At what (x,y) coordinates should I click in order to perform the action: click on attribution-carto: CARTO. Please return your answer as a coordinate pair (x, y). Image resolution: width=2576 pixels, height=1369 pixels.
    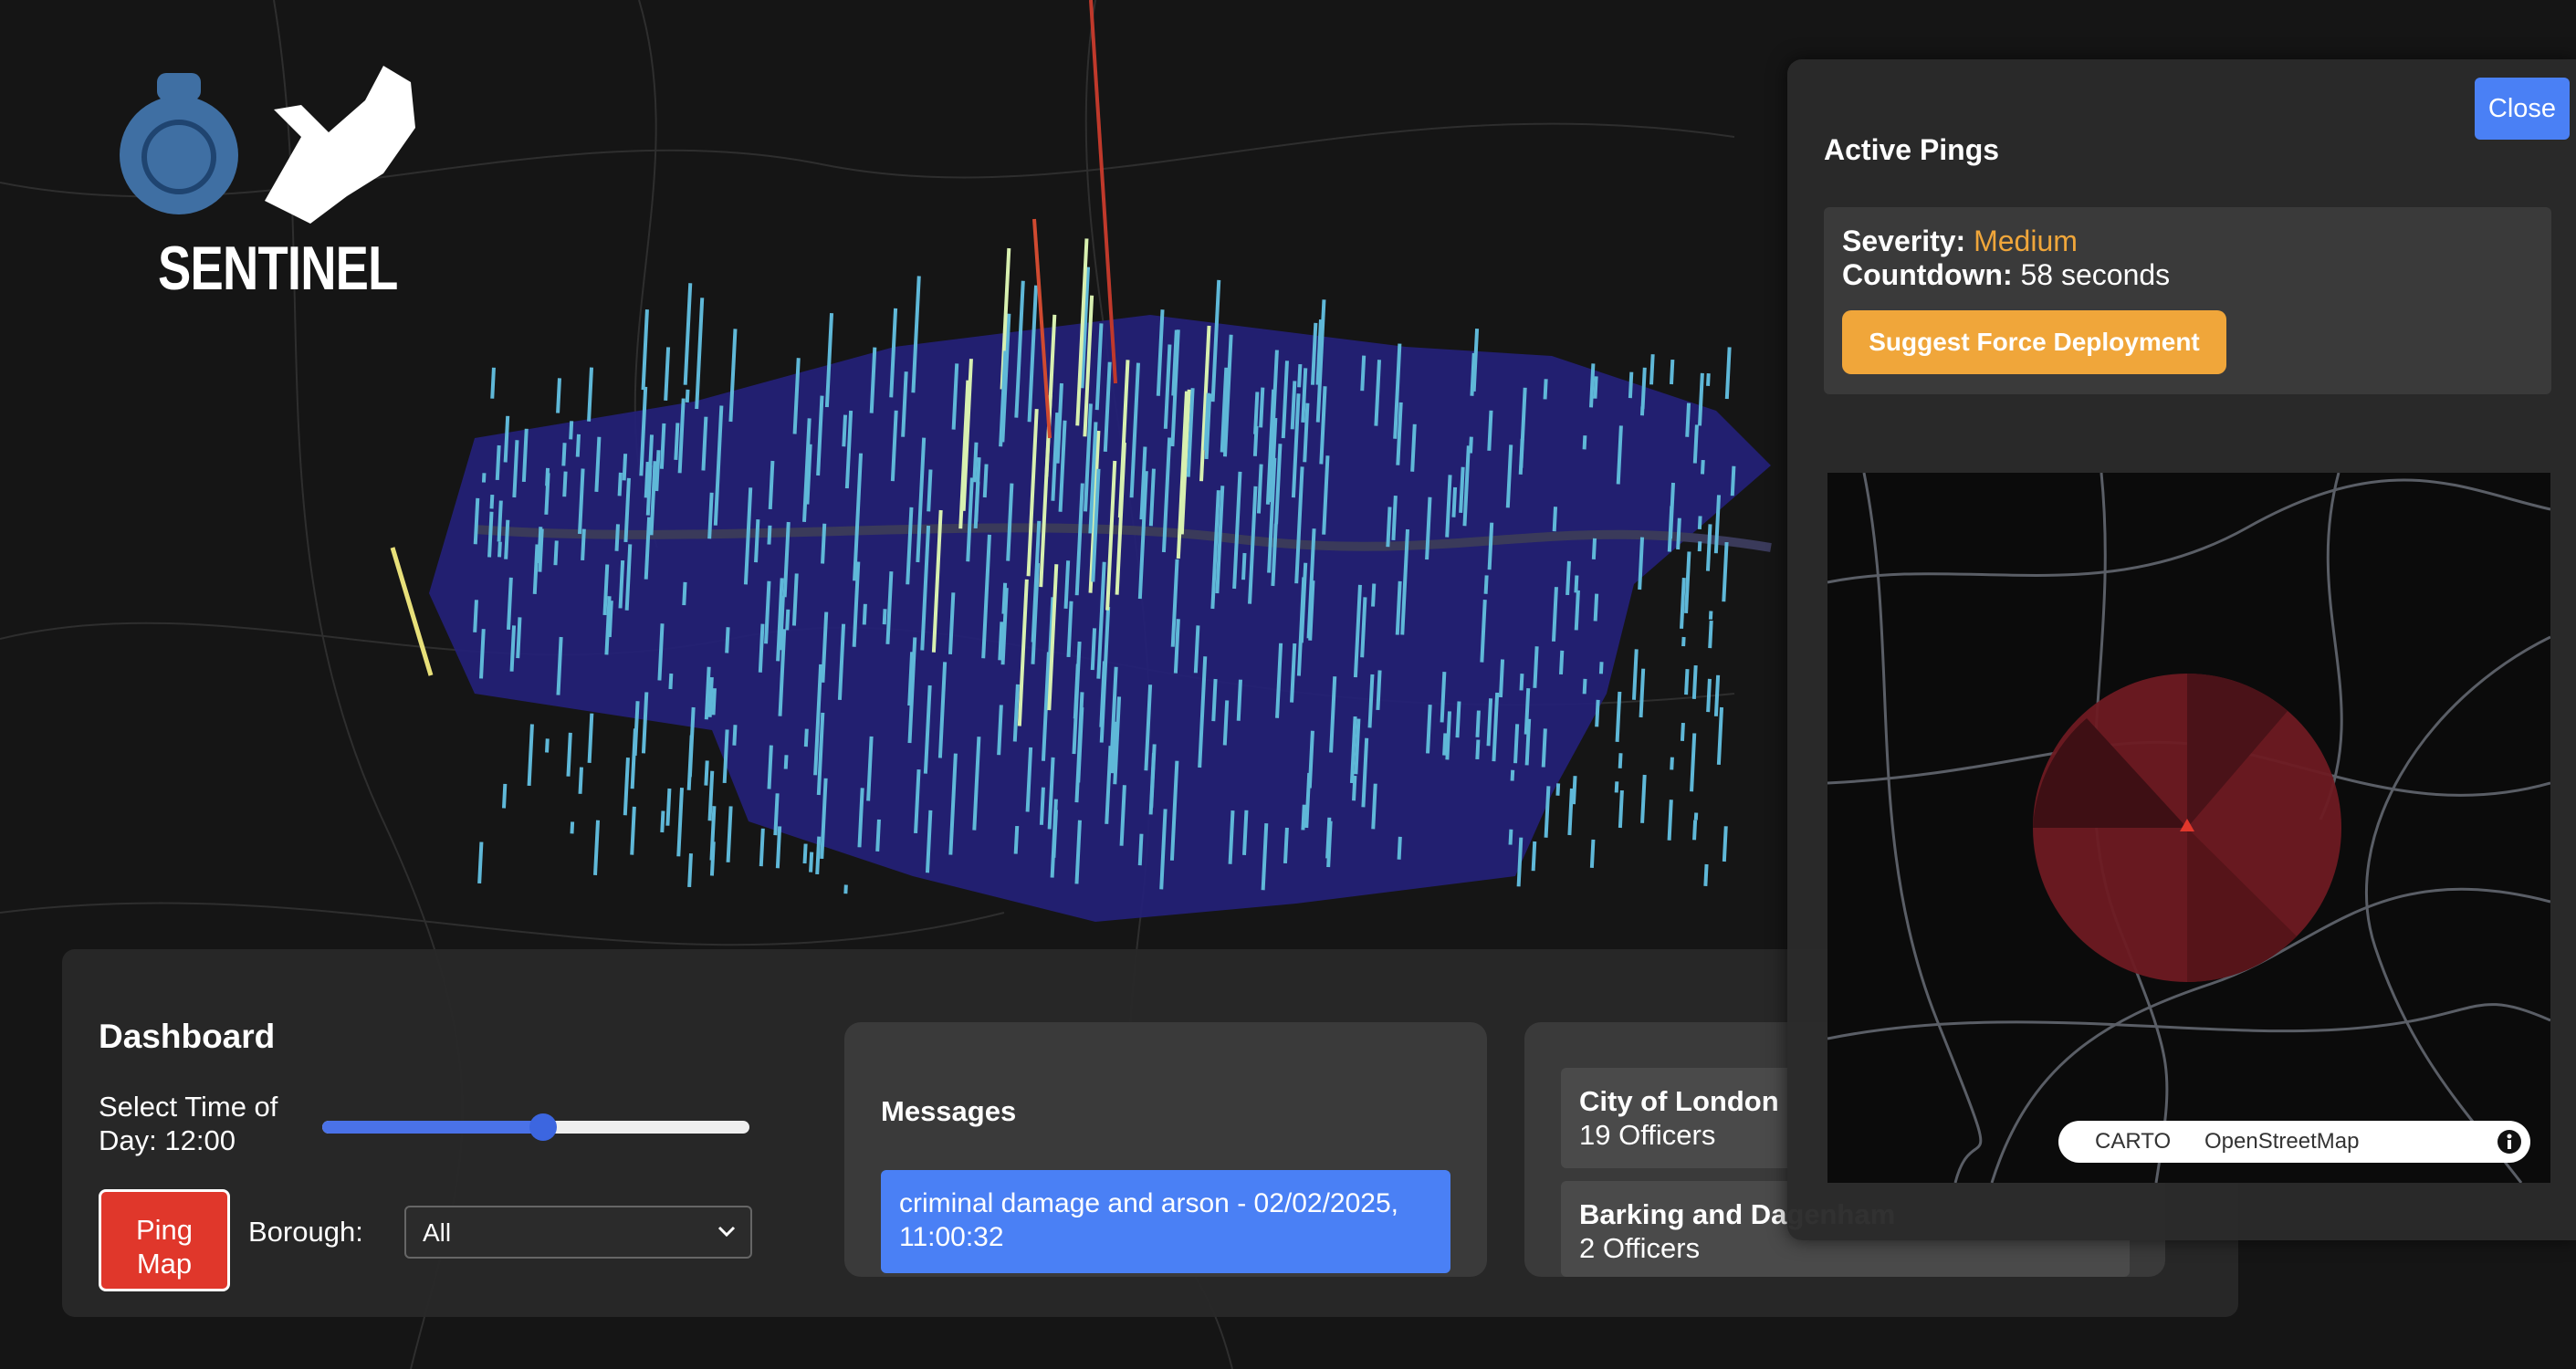
    Looking at the image, I should click on (2133, 1141).